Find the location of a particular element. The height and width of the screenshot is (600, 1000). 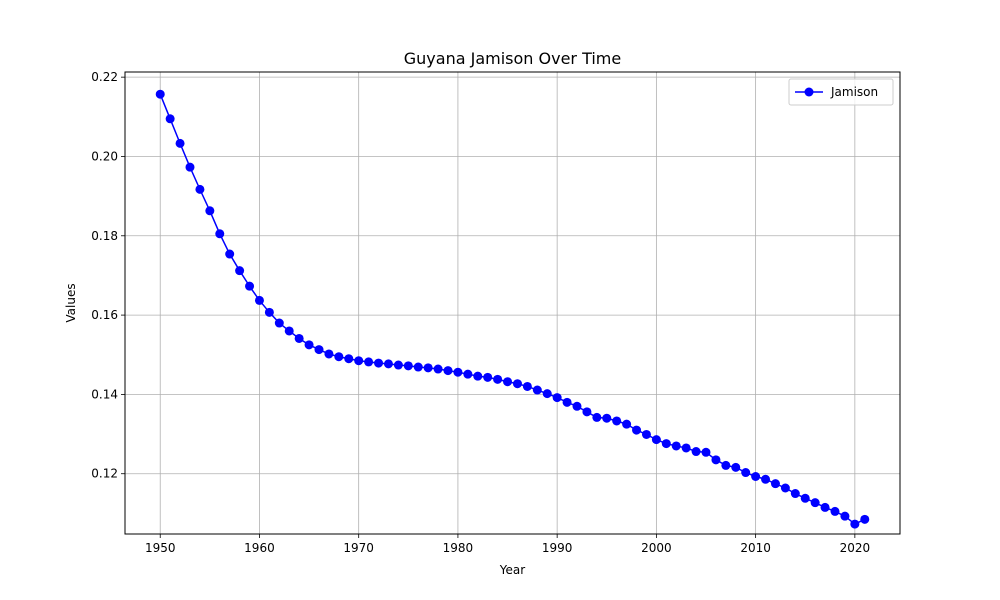

legend-entry-jamison: Jamison is located at coordinates (854, 92).